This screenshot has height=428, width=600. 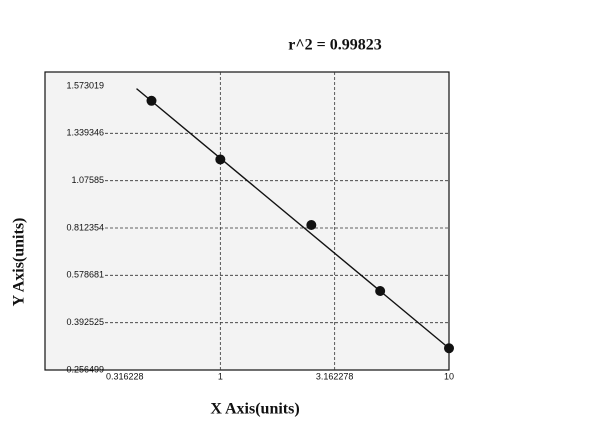 I want to click on y-tick-label: 1.573019, so click(x=85, y=85).